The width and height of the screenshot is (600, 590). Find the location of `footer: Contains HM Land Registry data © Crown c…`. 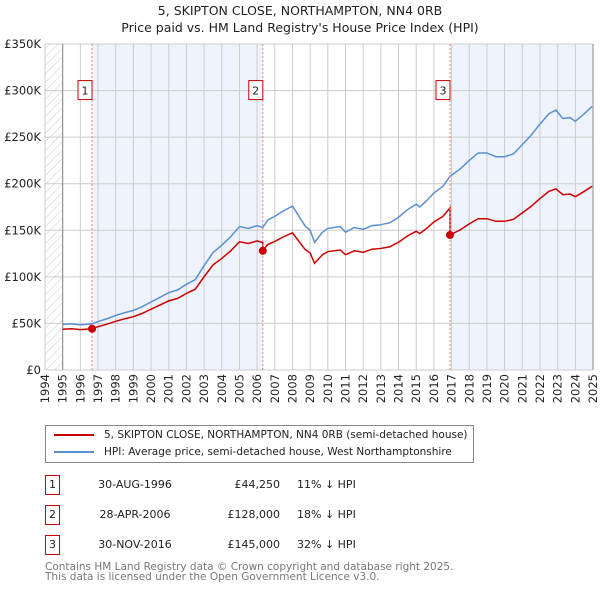

footer: Contains HM Land Registry data © Crown c… is located at coordinates (249, 572).